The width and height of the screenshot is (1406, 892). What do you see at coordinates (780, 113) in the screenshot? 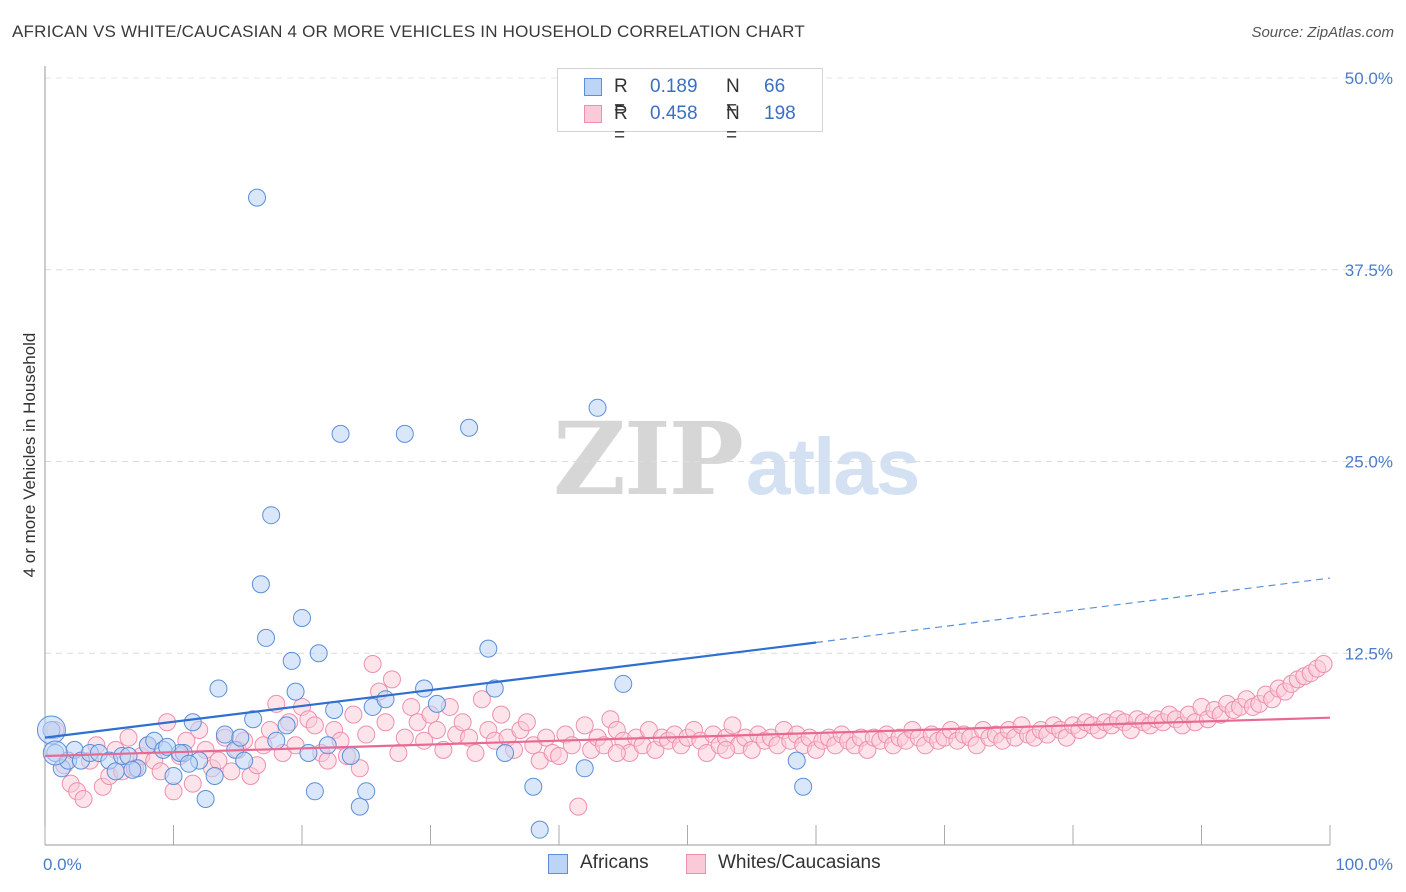
I see `legend-n-value: 198` at bounding box center [780, 113].